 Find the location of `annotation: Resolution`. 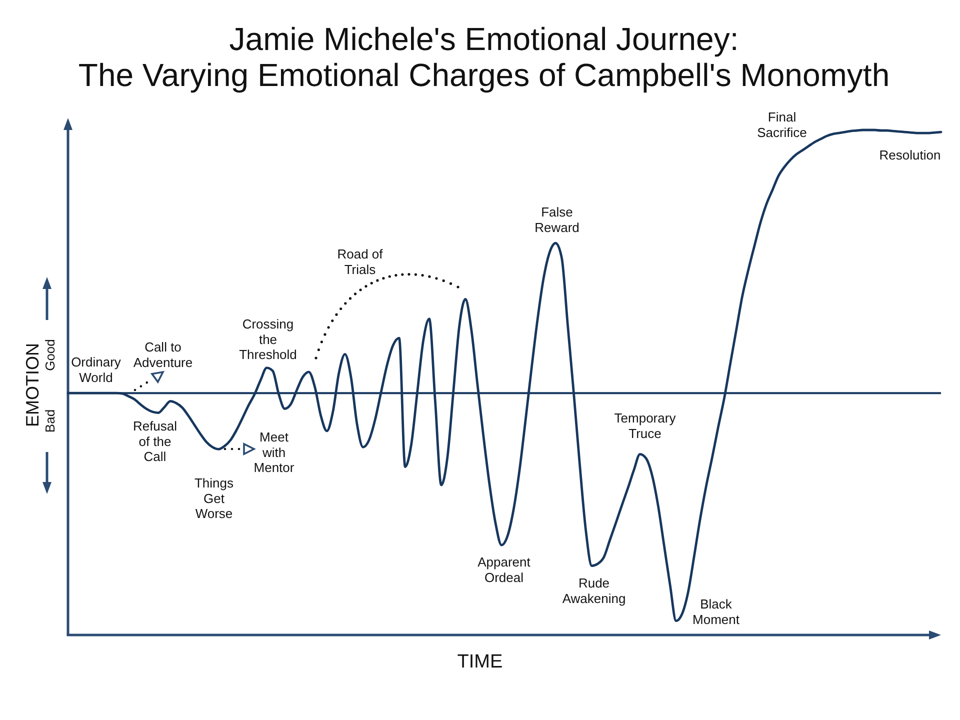

annotation: Resolution is located at coordinates (910, 155).